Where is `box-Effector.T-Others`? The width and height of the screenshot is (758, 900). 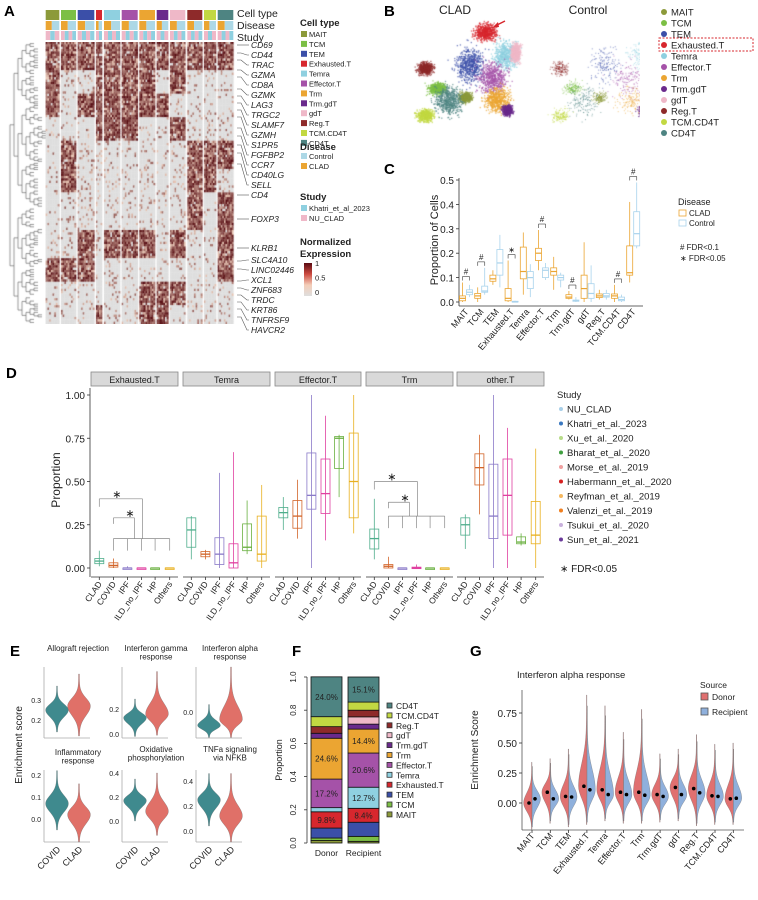
box-Effector.T-Others is located at coordinates (353, 475).